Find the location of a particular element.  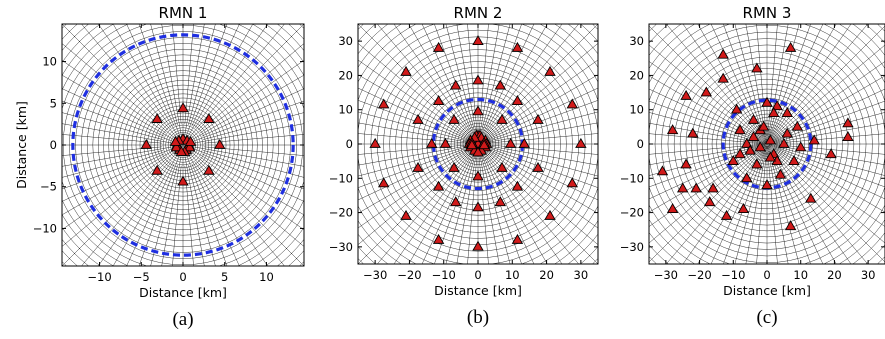

x-tick-label: 10 is located at coordinates (266, 277).